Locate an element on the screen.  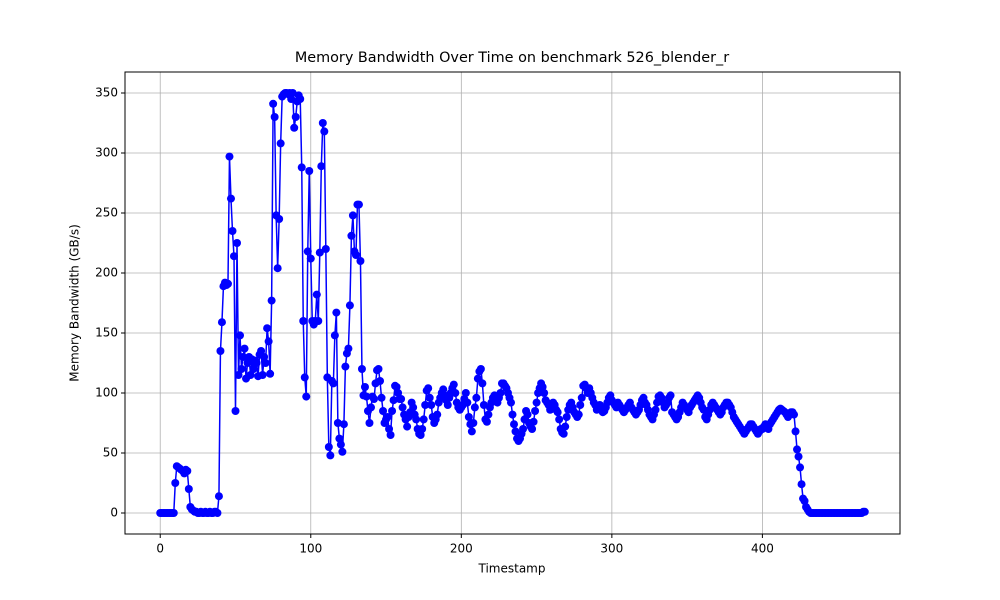
y-tick-label: 50 is located at coordinates (110, 453).